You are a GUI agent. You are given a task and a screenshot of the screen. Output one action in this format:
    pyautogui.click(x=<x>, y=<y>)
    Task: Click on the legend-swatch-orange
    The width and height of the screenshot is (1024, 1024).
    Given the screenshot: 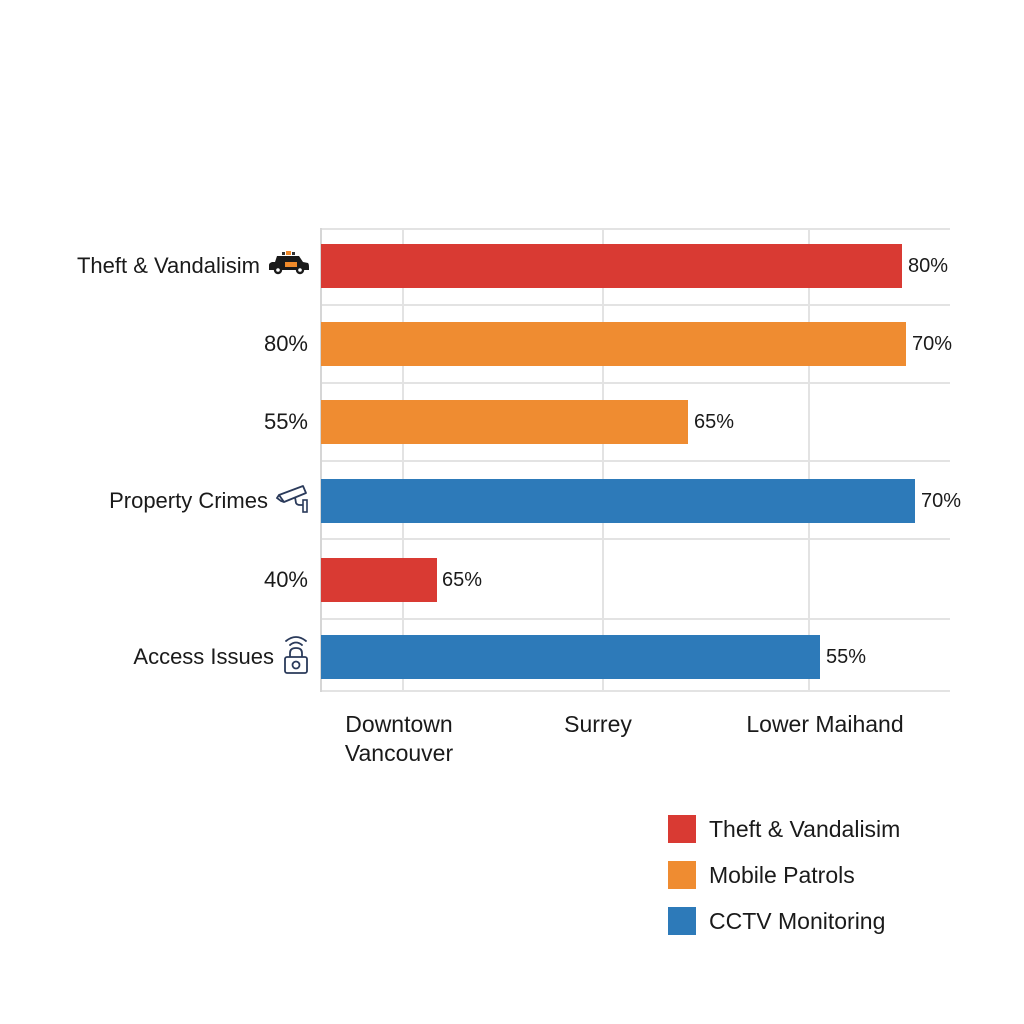 What is the action you would take?
    pyautogui.click(x=682, y=875)
    